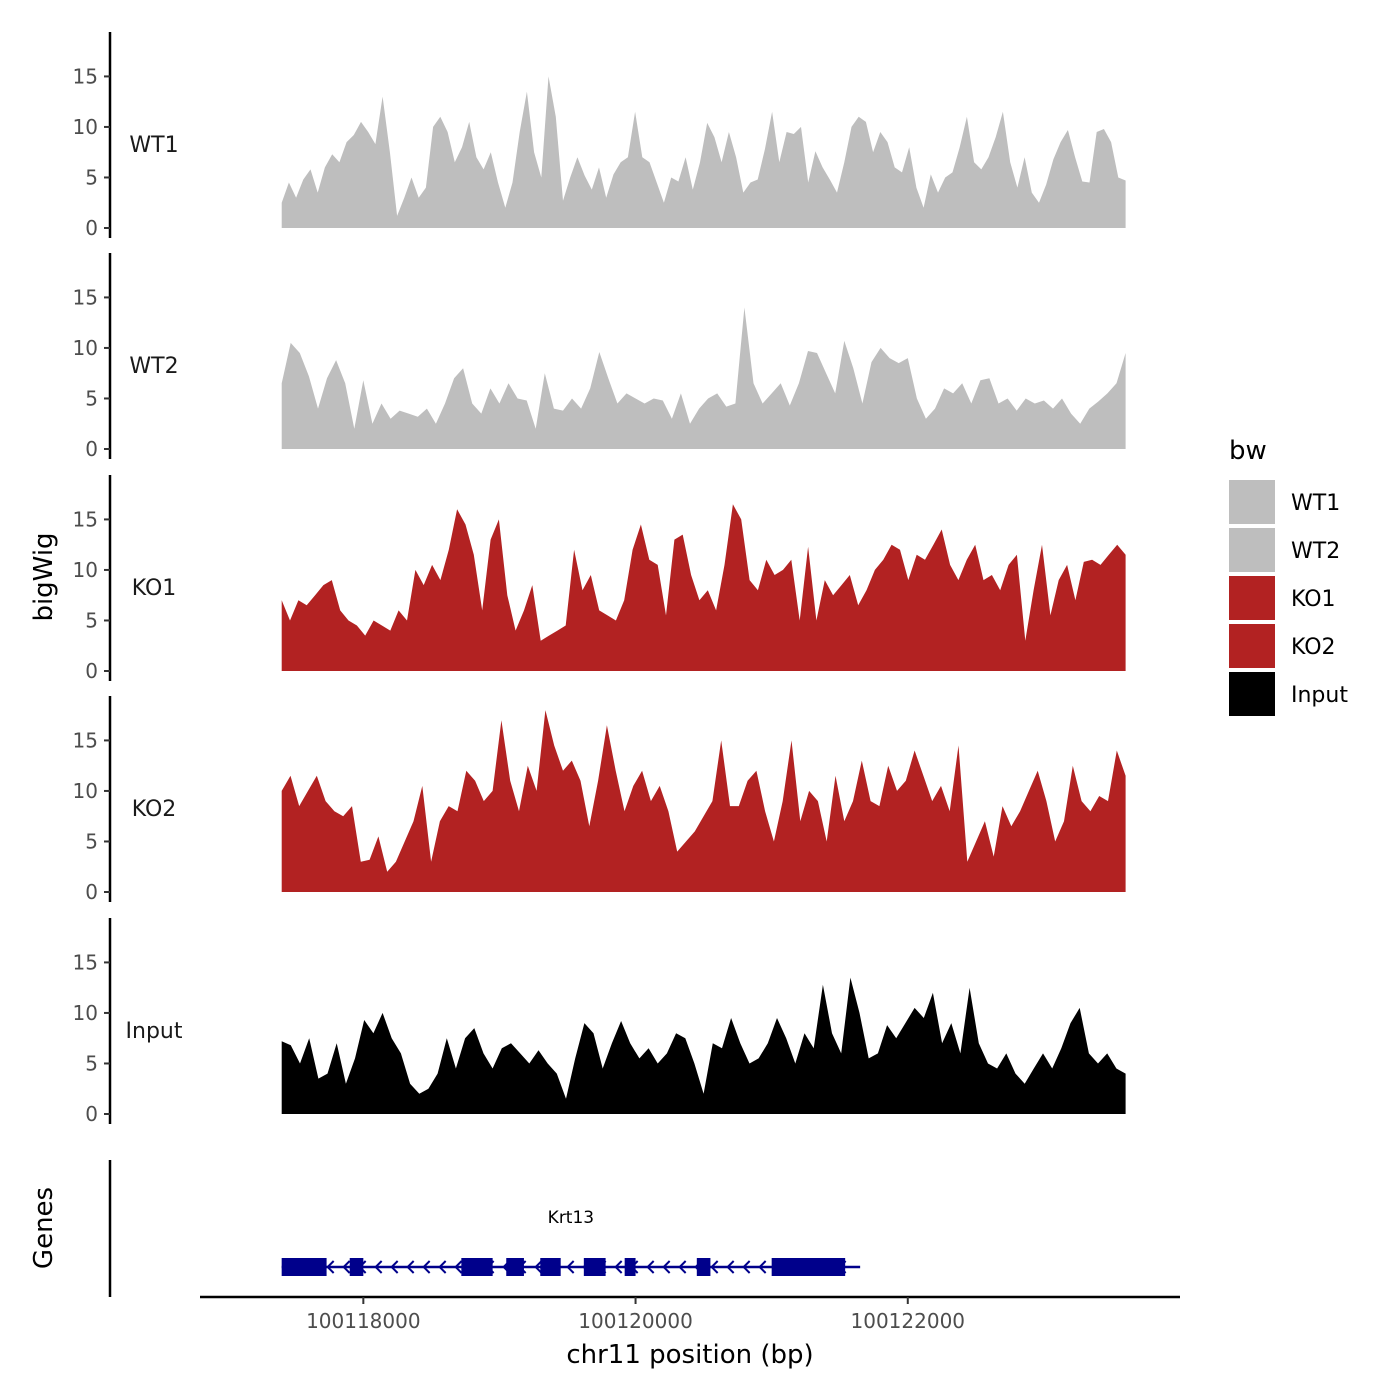 The width and height of the screenshot is (1400, 1400). I want to click on legend-label-wt2: WT2, so click(1315, 551).